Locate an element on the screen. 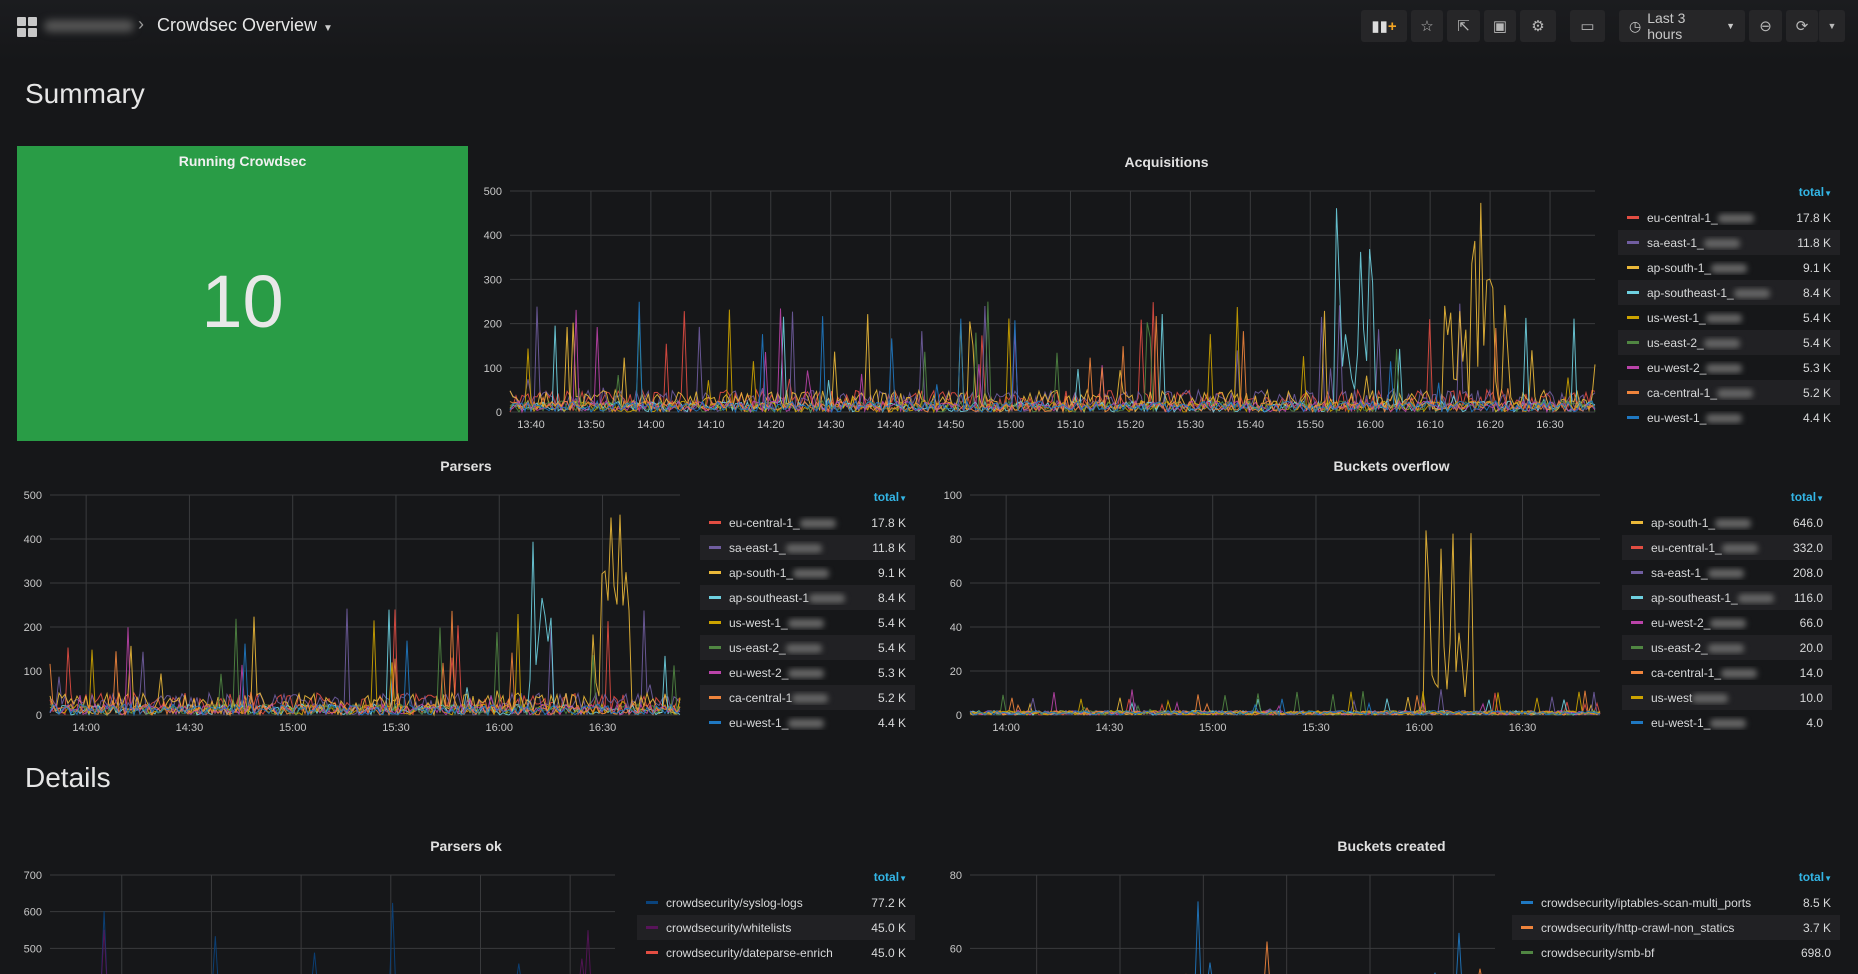 This screenshot has height=974, width=1858. parsers-ok-graph: 500 600 700 is located at coordinates (317, 919).